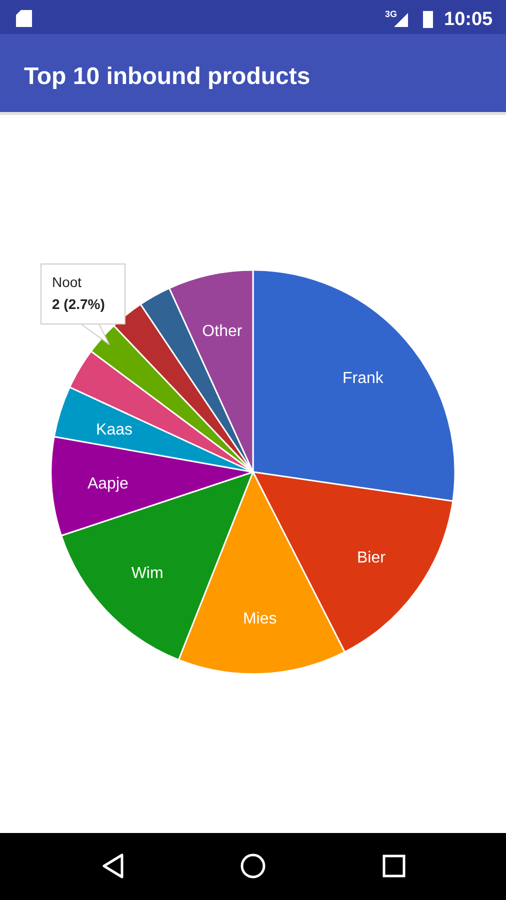 Image resolution: width=506 pixels, height=900 pixels. What do you see at coordinates (391, 14) in the screenshot?
I see `text: 3G` at bounding box center [391, 14].